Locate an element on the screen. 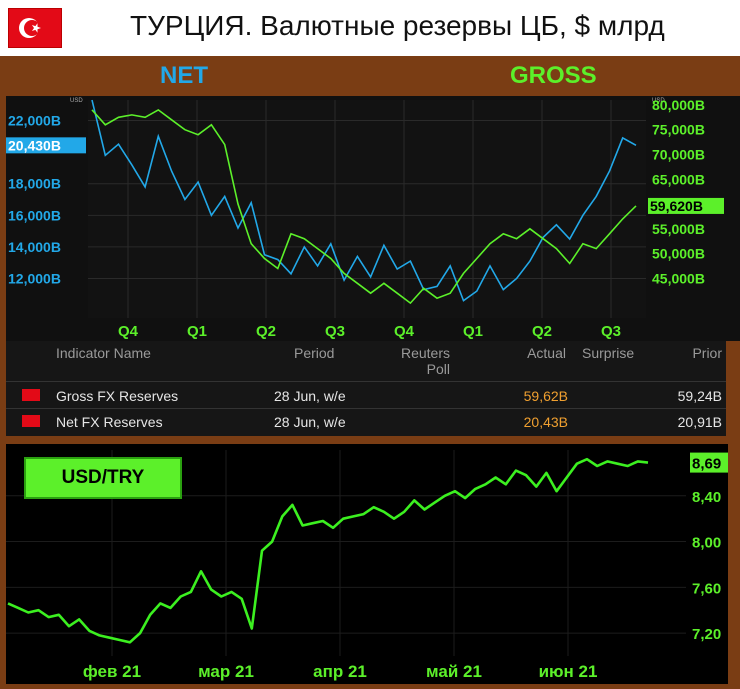  net-current-label: 20,430B is located at coordinates (34, 145).